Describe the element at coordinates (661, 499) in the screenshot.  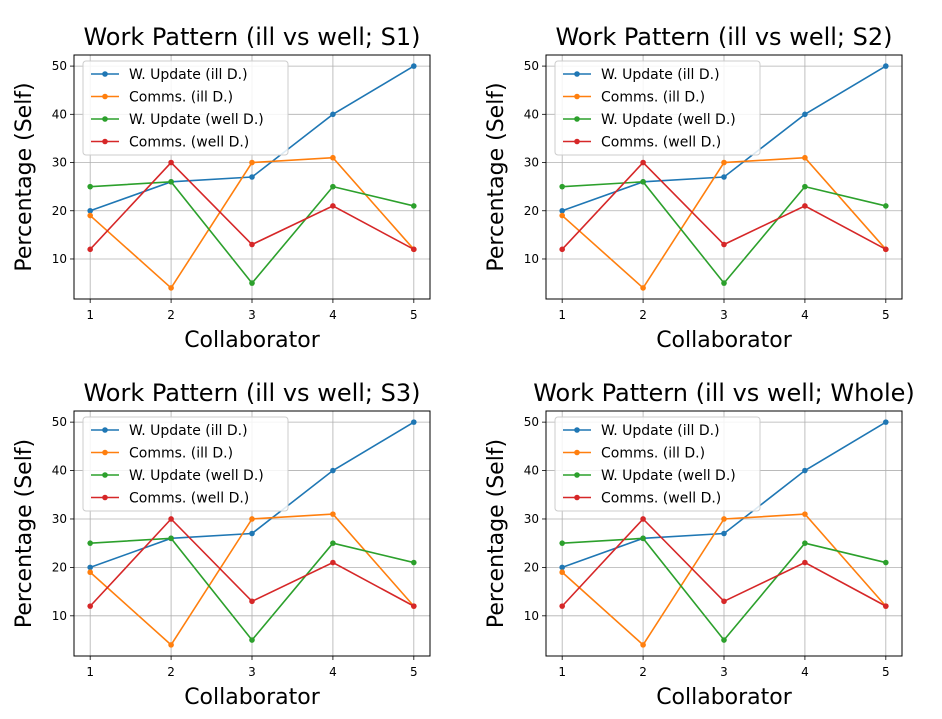
I see `legend-label: Comms. (well D.)` at that location.